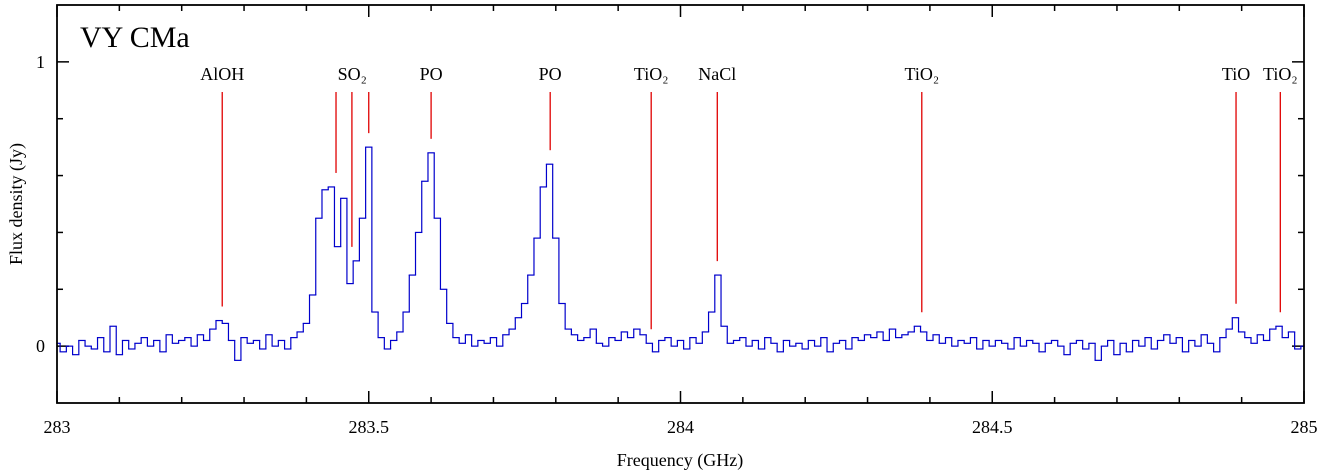  I want to click on x-axis-label: Frequency (GHz), so click(680, 460).